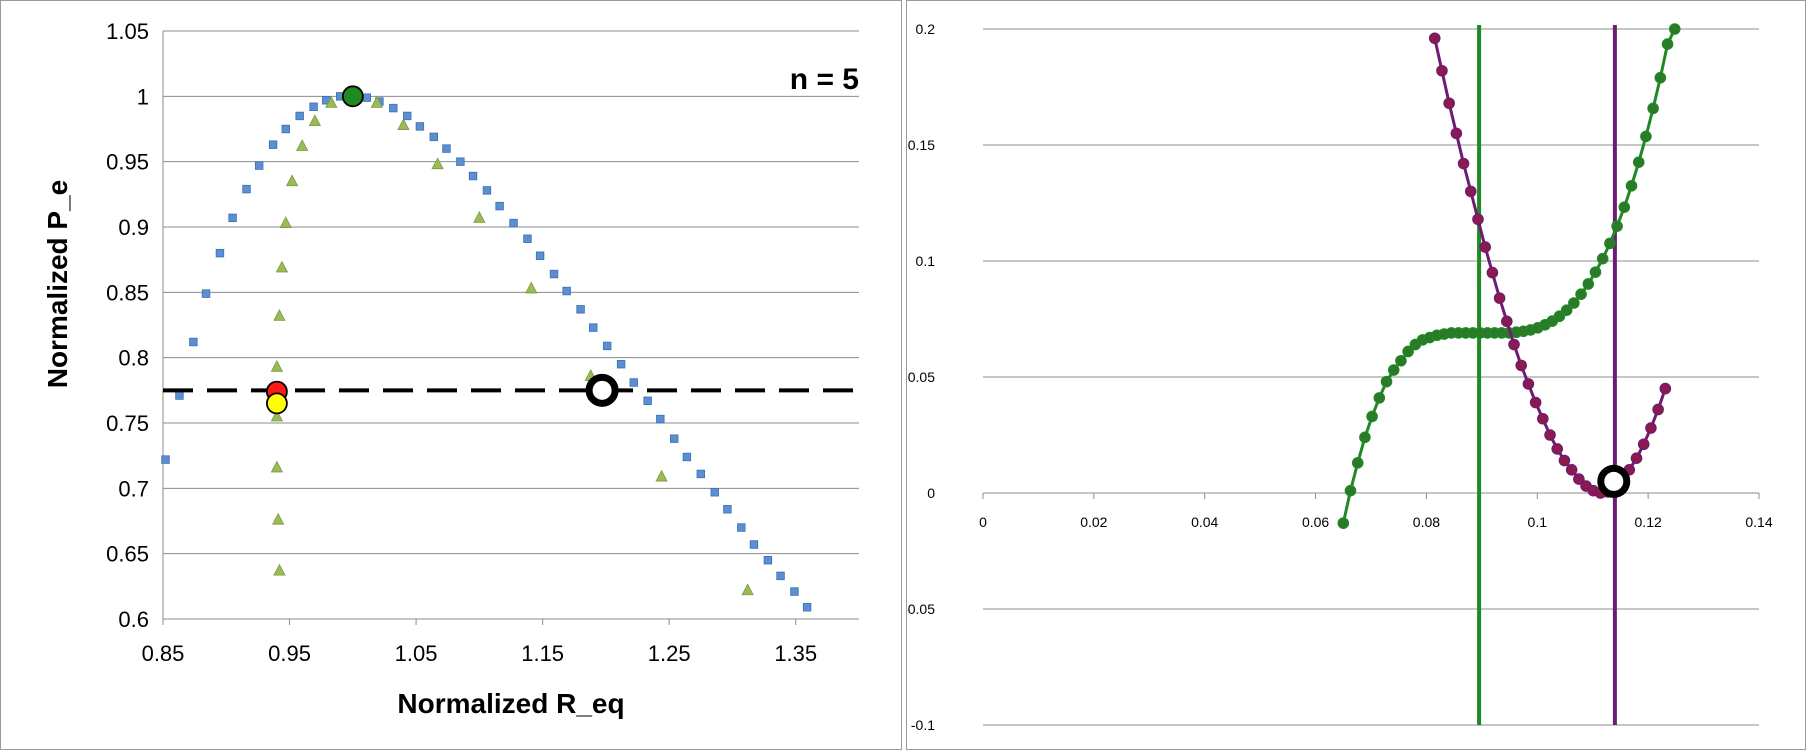  I want to click on y-tick-label: 0.7, so click(133, 488).